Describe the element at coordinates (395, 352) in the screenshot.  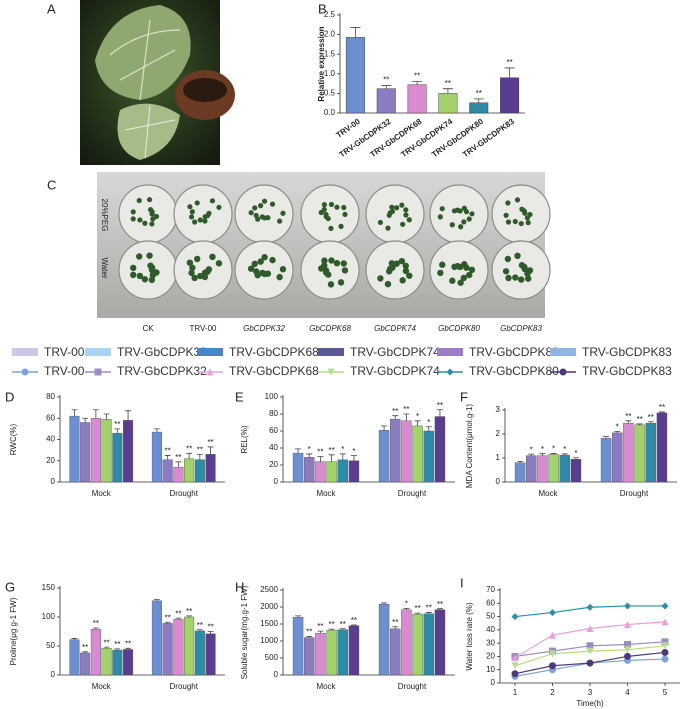
I see `legend-label: TRV-GbCDPK74` at that location.